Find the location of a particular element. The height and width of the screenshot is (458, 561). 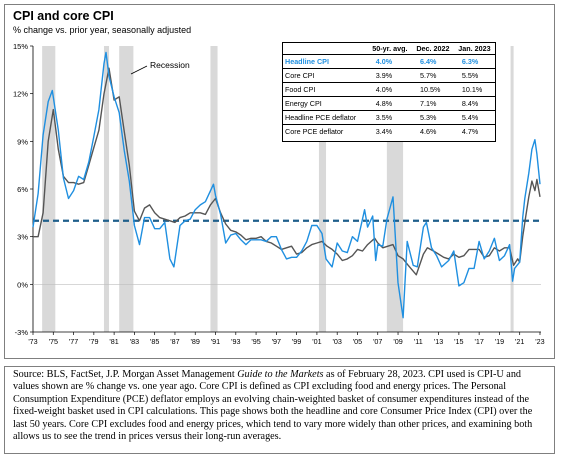

header-cell is located at coordinates (325, 49).